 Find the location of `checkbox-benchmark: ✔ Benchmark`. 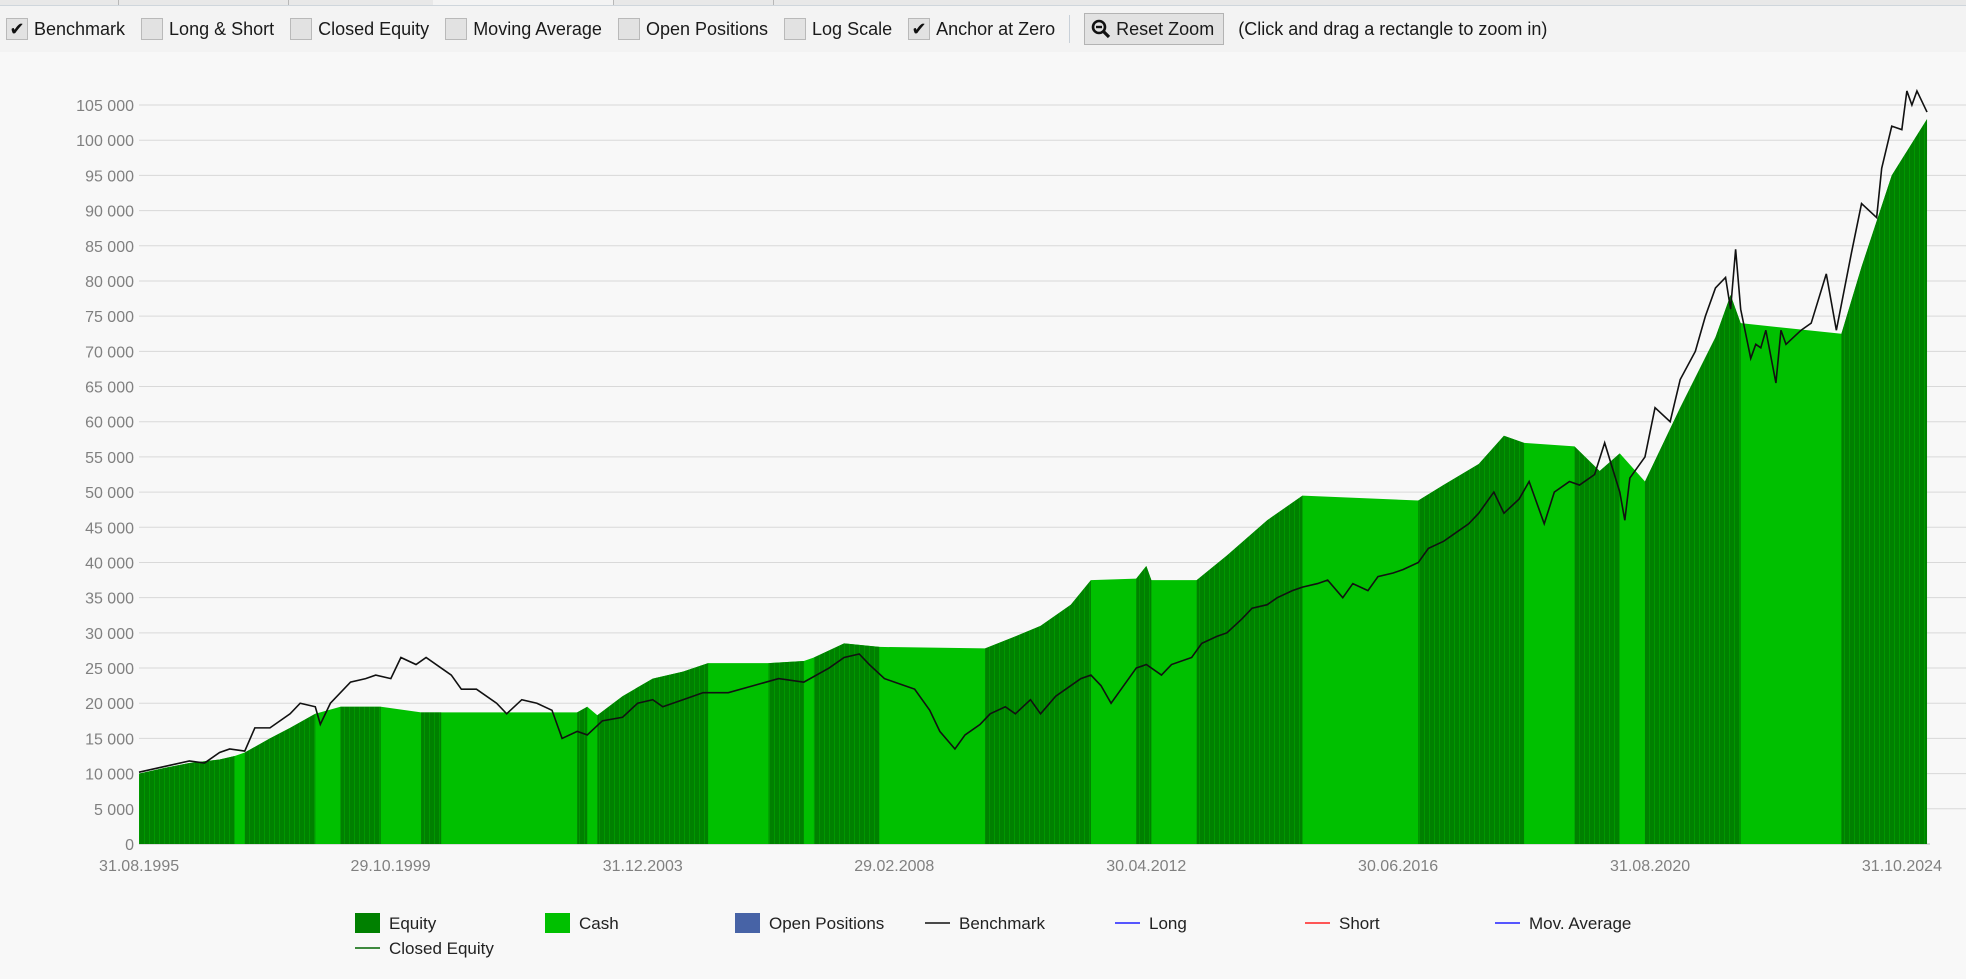

checkbox-benchmark: ✔ Benchmark is located at coordinates (65, 29).